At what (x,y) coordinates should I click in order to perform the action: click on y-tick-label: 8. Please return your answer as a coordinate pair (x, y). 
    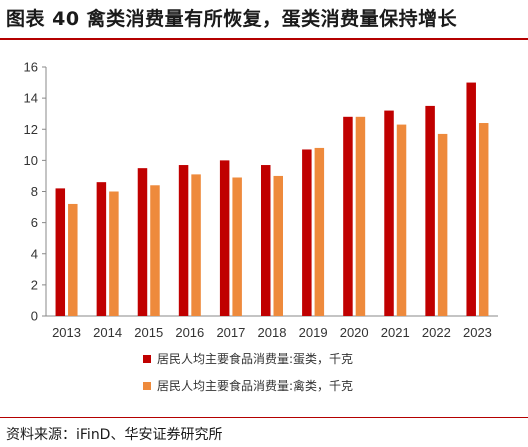
    Looking at the image, I should click on (34, 191).